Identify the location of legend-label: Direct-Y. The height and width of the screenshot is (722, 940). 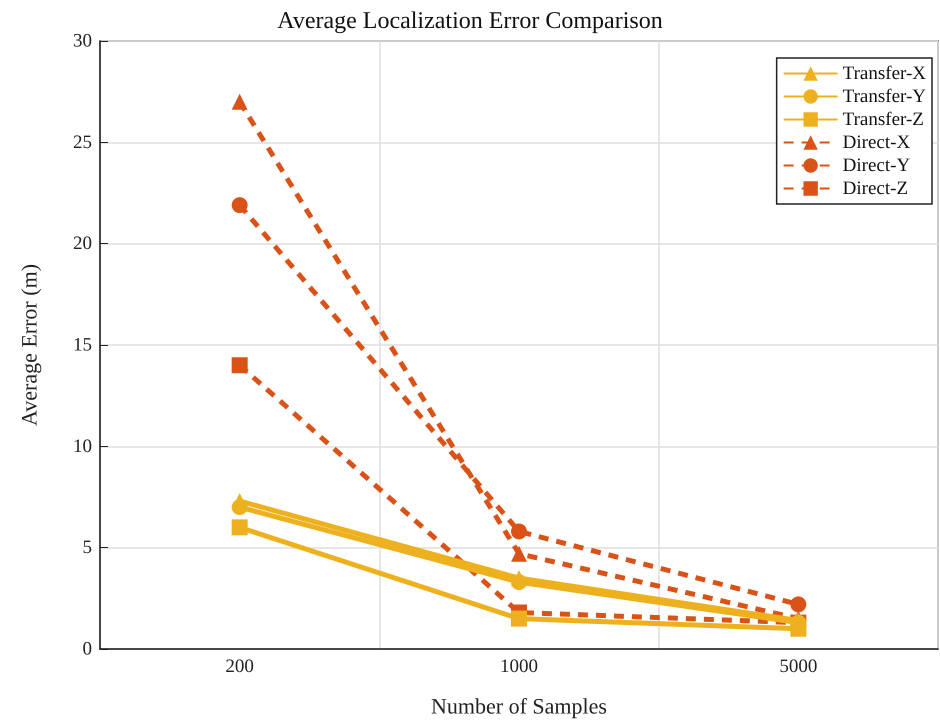
(876, 165).